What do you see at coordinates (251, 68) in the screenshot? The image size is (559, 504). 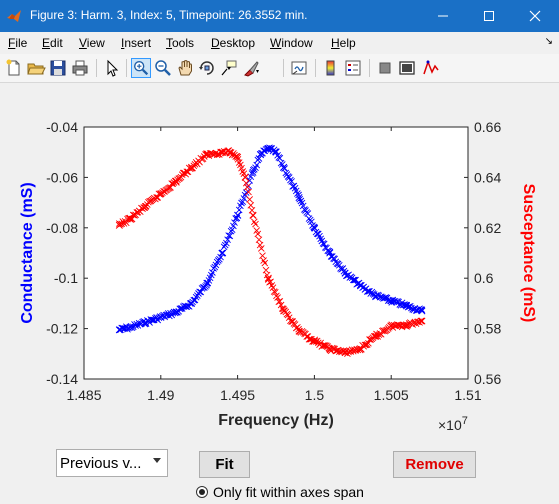 I see `brush-icon` at bounding box center [251, 68].